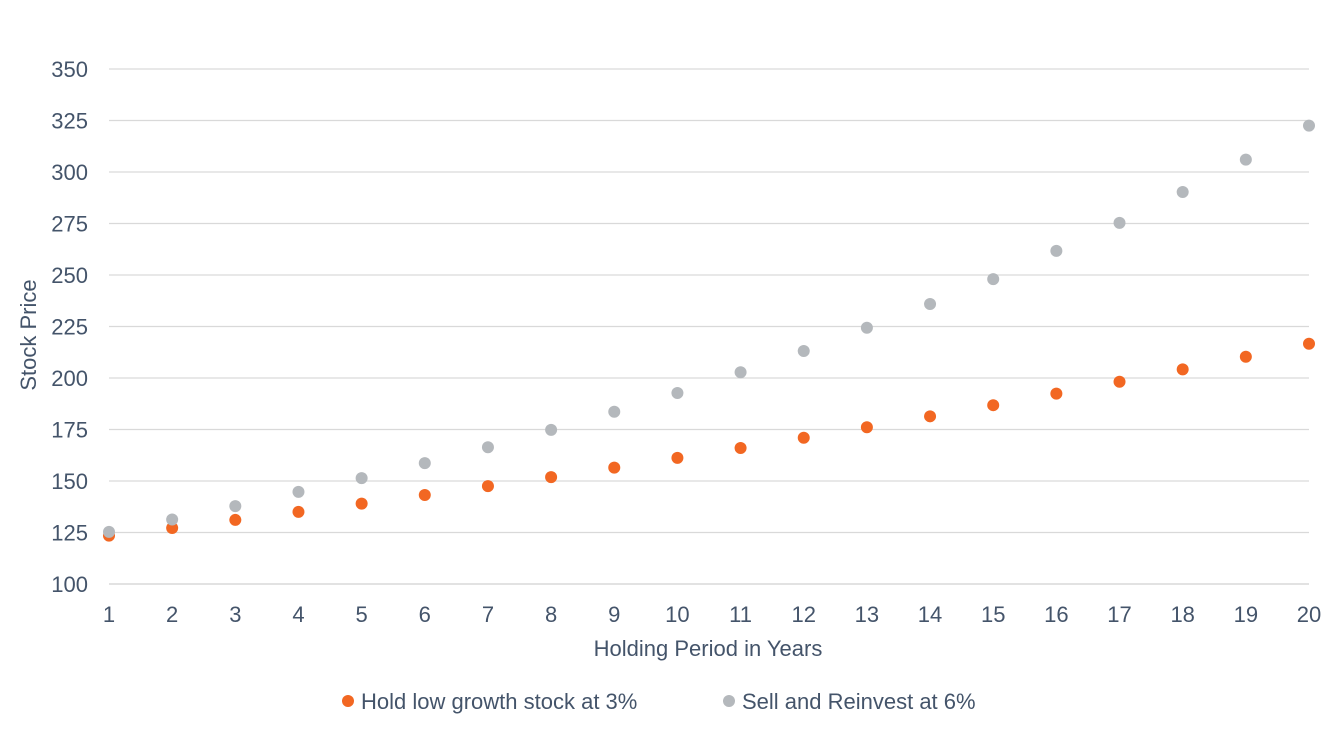 This screenshot has height=735, width=1341. Describe the element at coordinates (69, 378) in the screenshot. I see `y-tick-label: 200` at that location.